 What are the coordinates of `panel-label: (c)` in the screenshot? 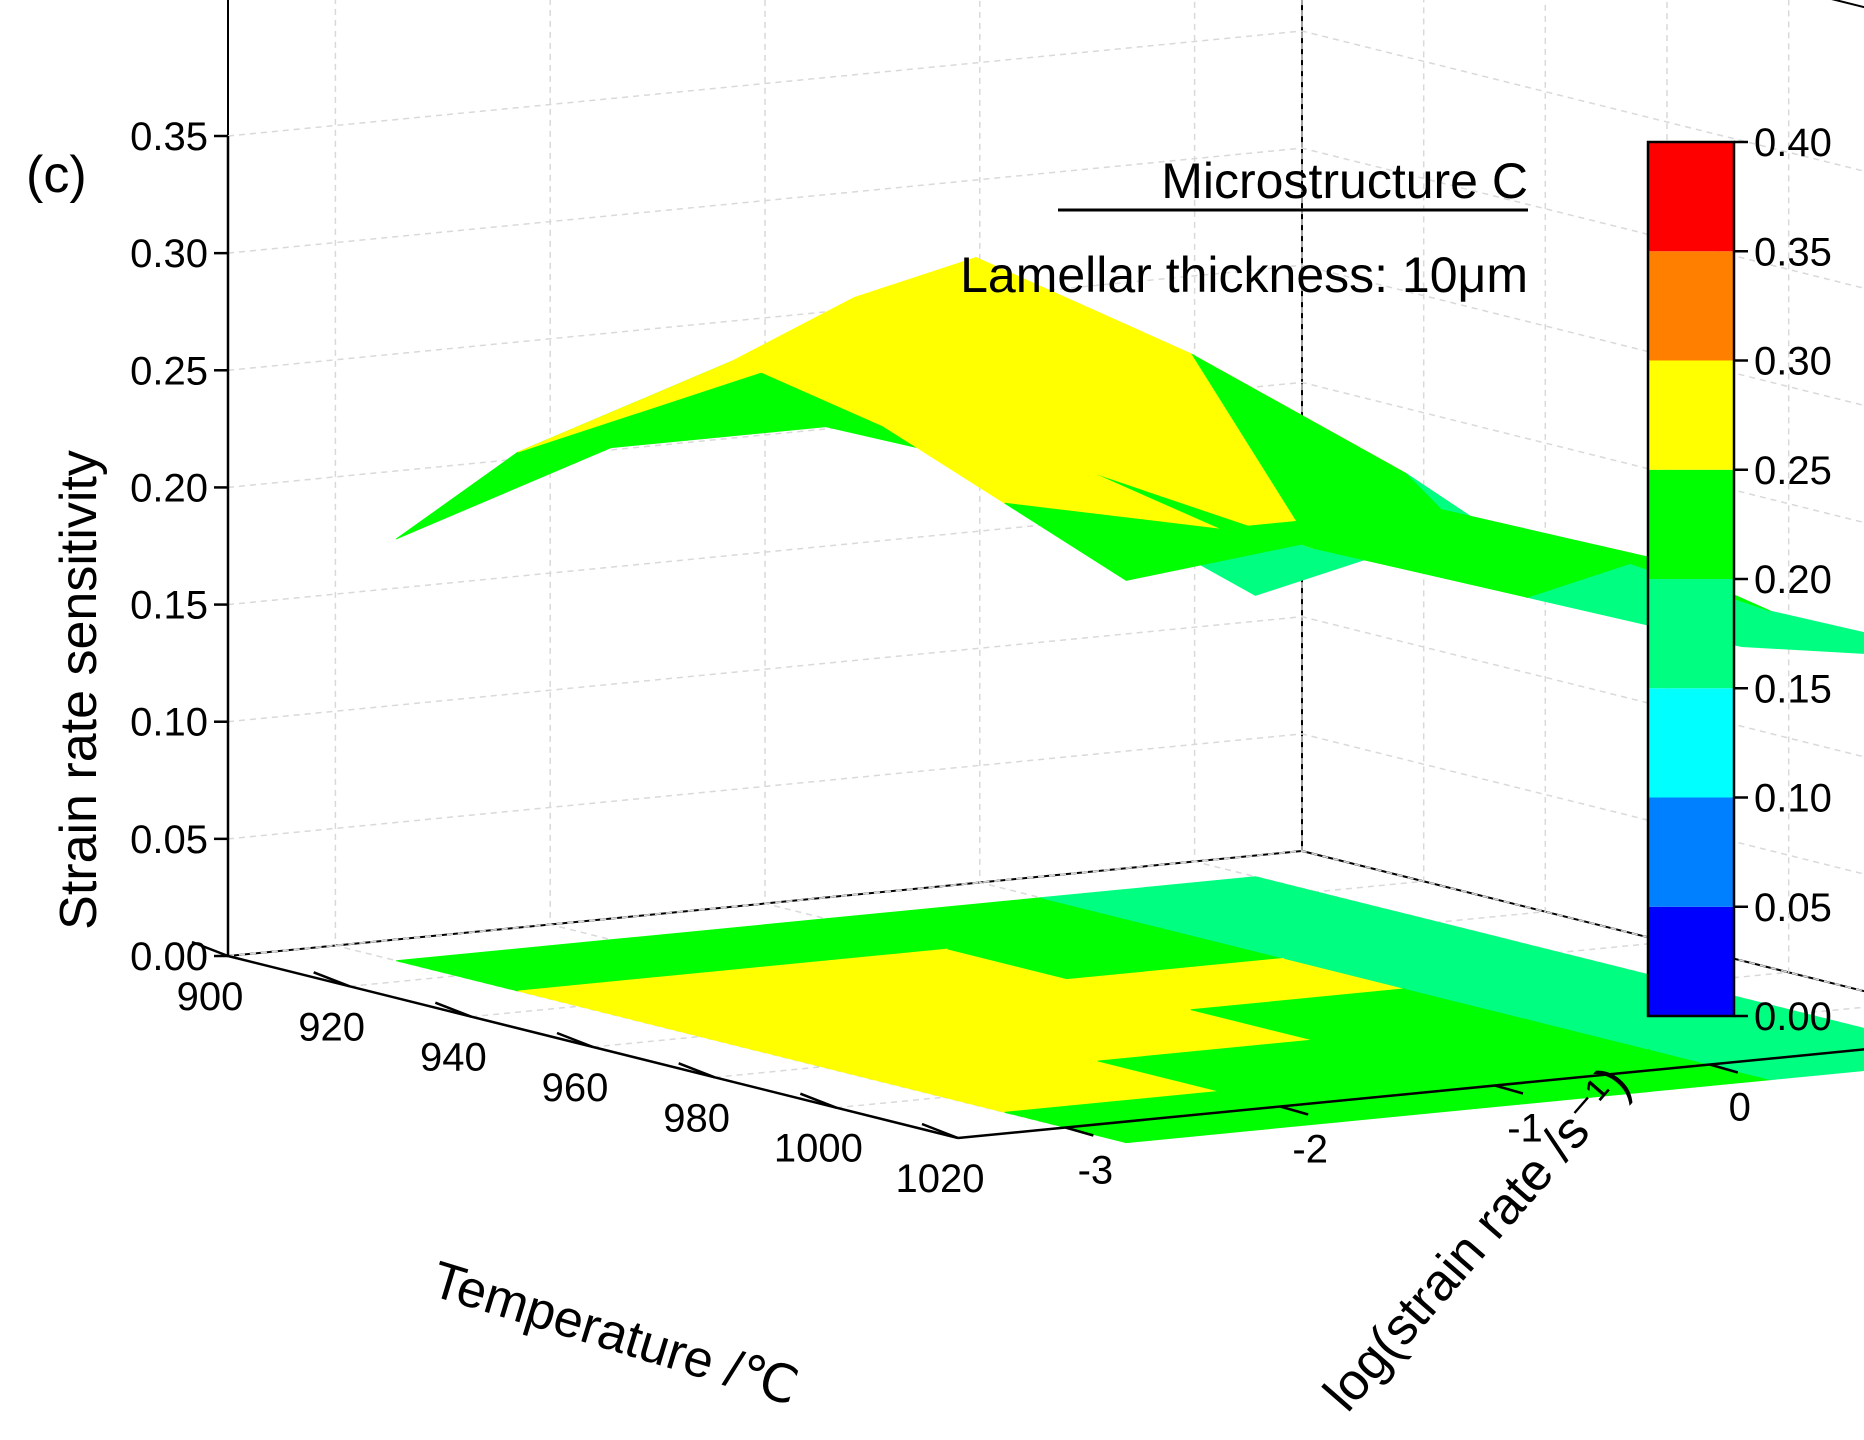 It's located at (56, 175).